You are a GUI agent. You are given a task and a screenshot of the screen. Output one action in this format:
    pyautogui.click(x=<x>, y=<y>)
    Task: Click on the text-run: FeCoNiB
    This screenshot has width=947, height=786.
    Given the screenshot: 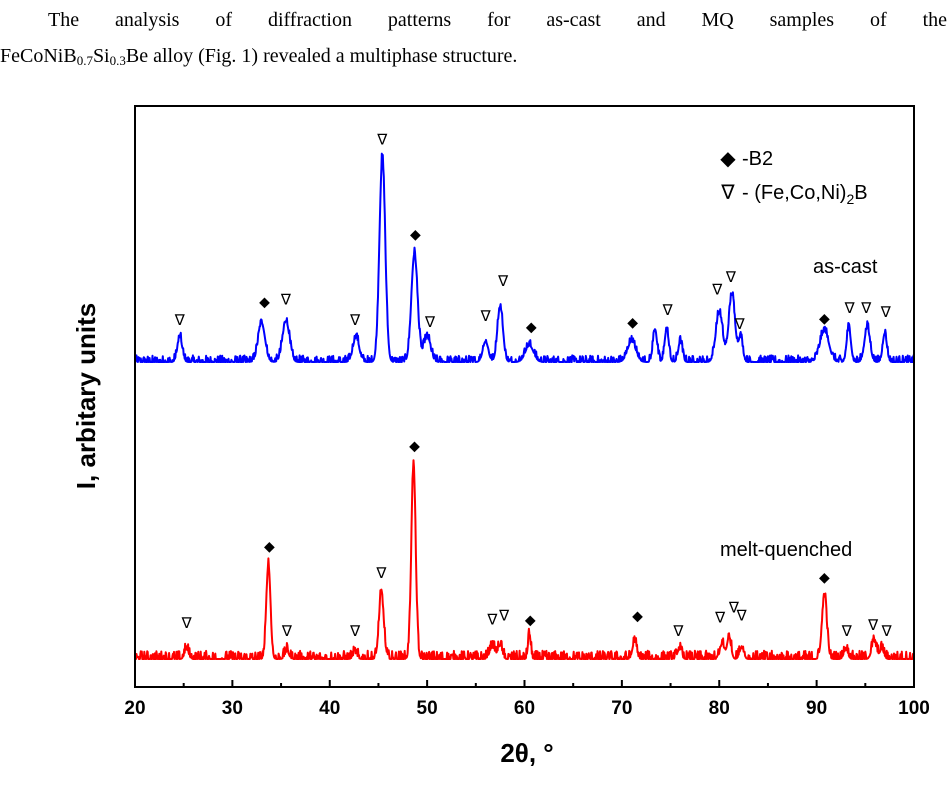 What is the action you would take?
    pyautogui.click(x=38, y=56)
    